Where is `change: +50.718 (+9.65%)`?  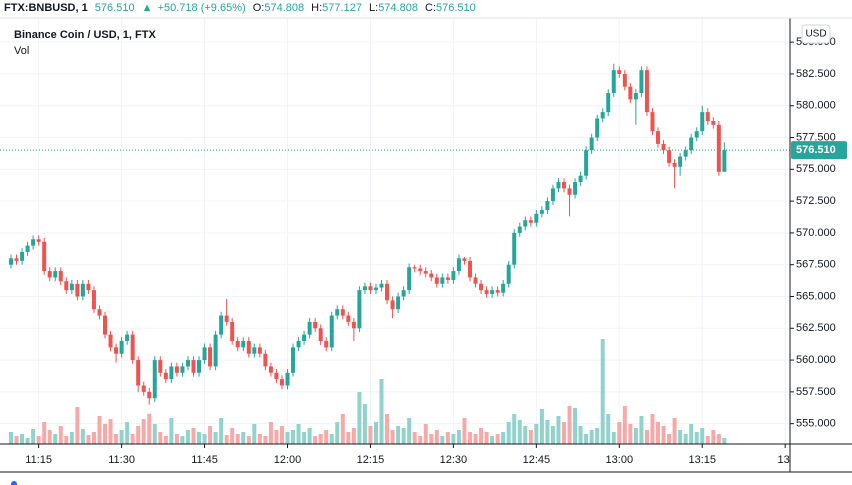
change: +50.718 (+9.65%) is located at coordinates (202, 8).